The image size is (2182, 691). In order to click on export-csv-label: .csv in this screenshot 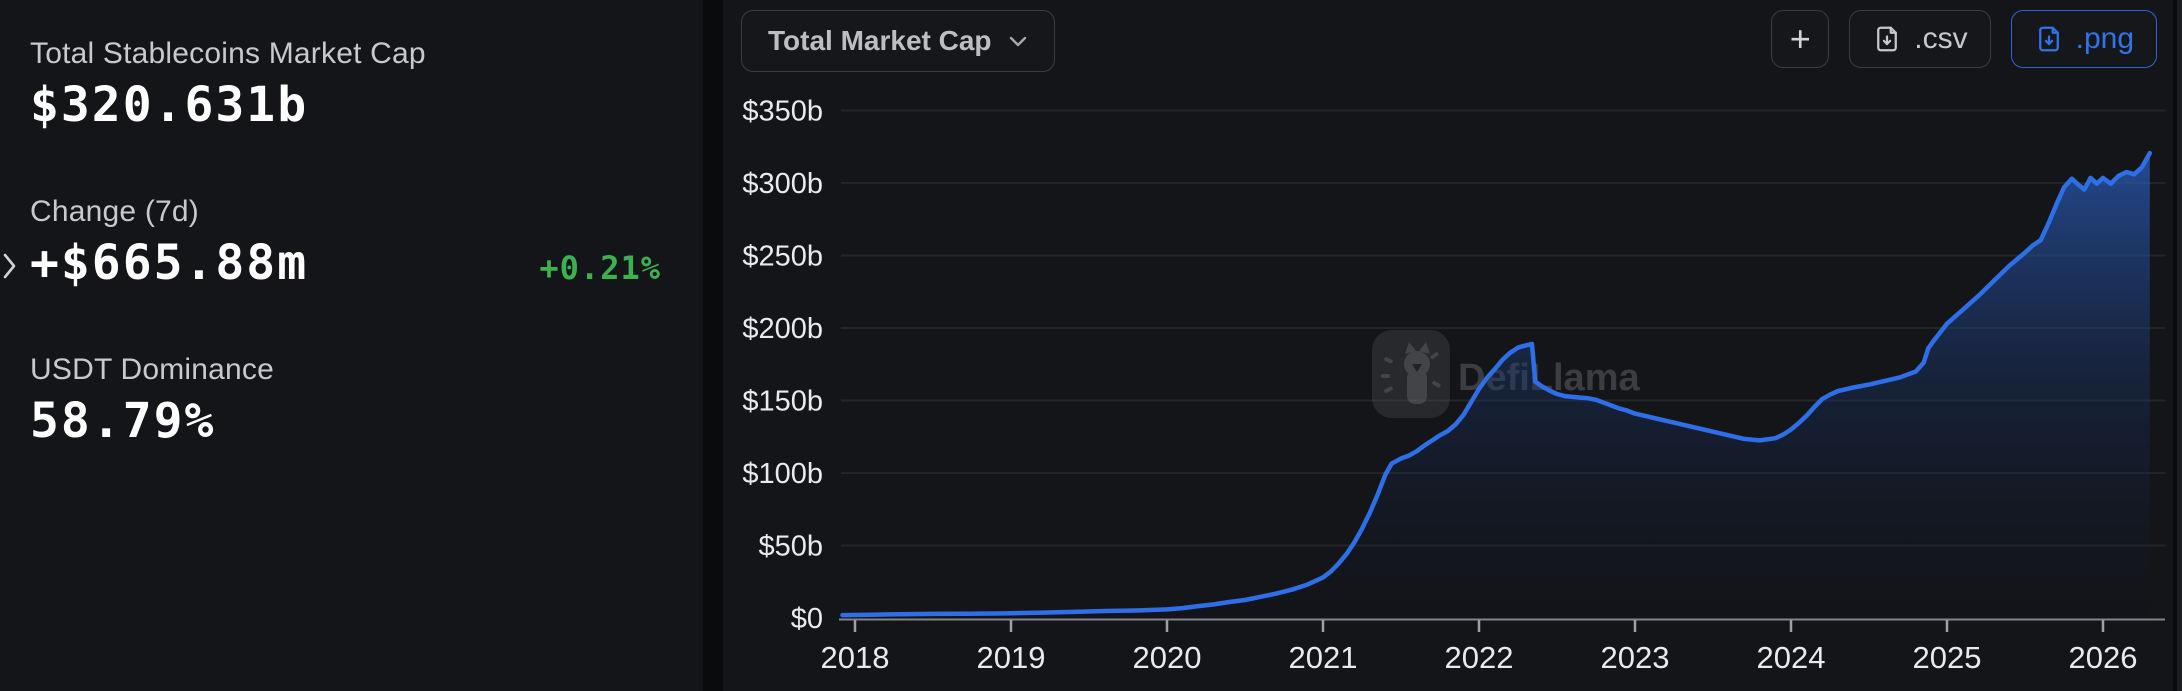, I will do `click(1941, 38)`.